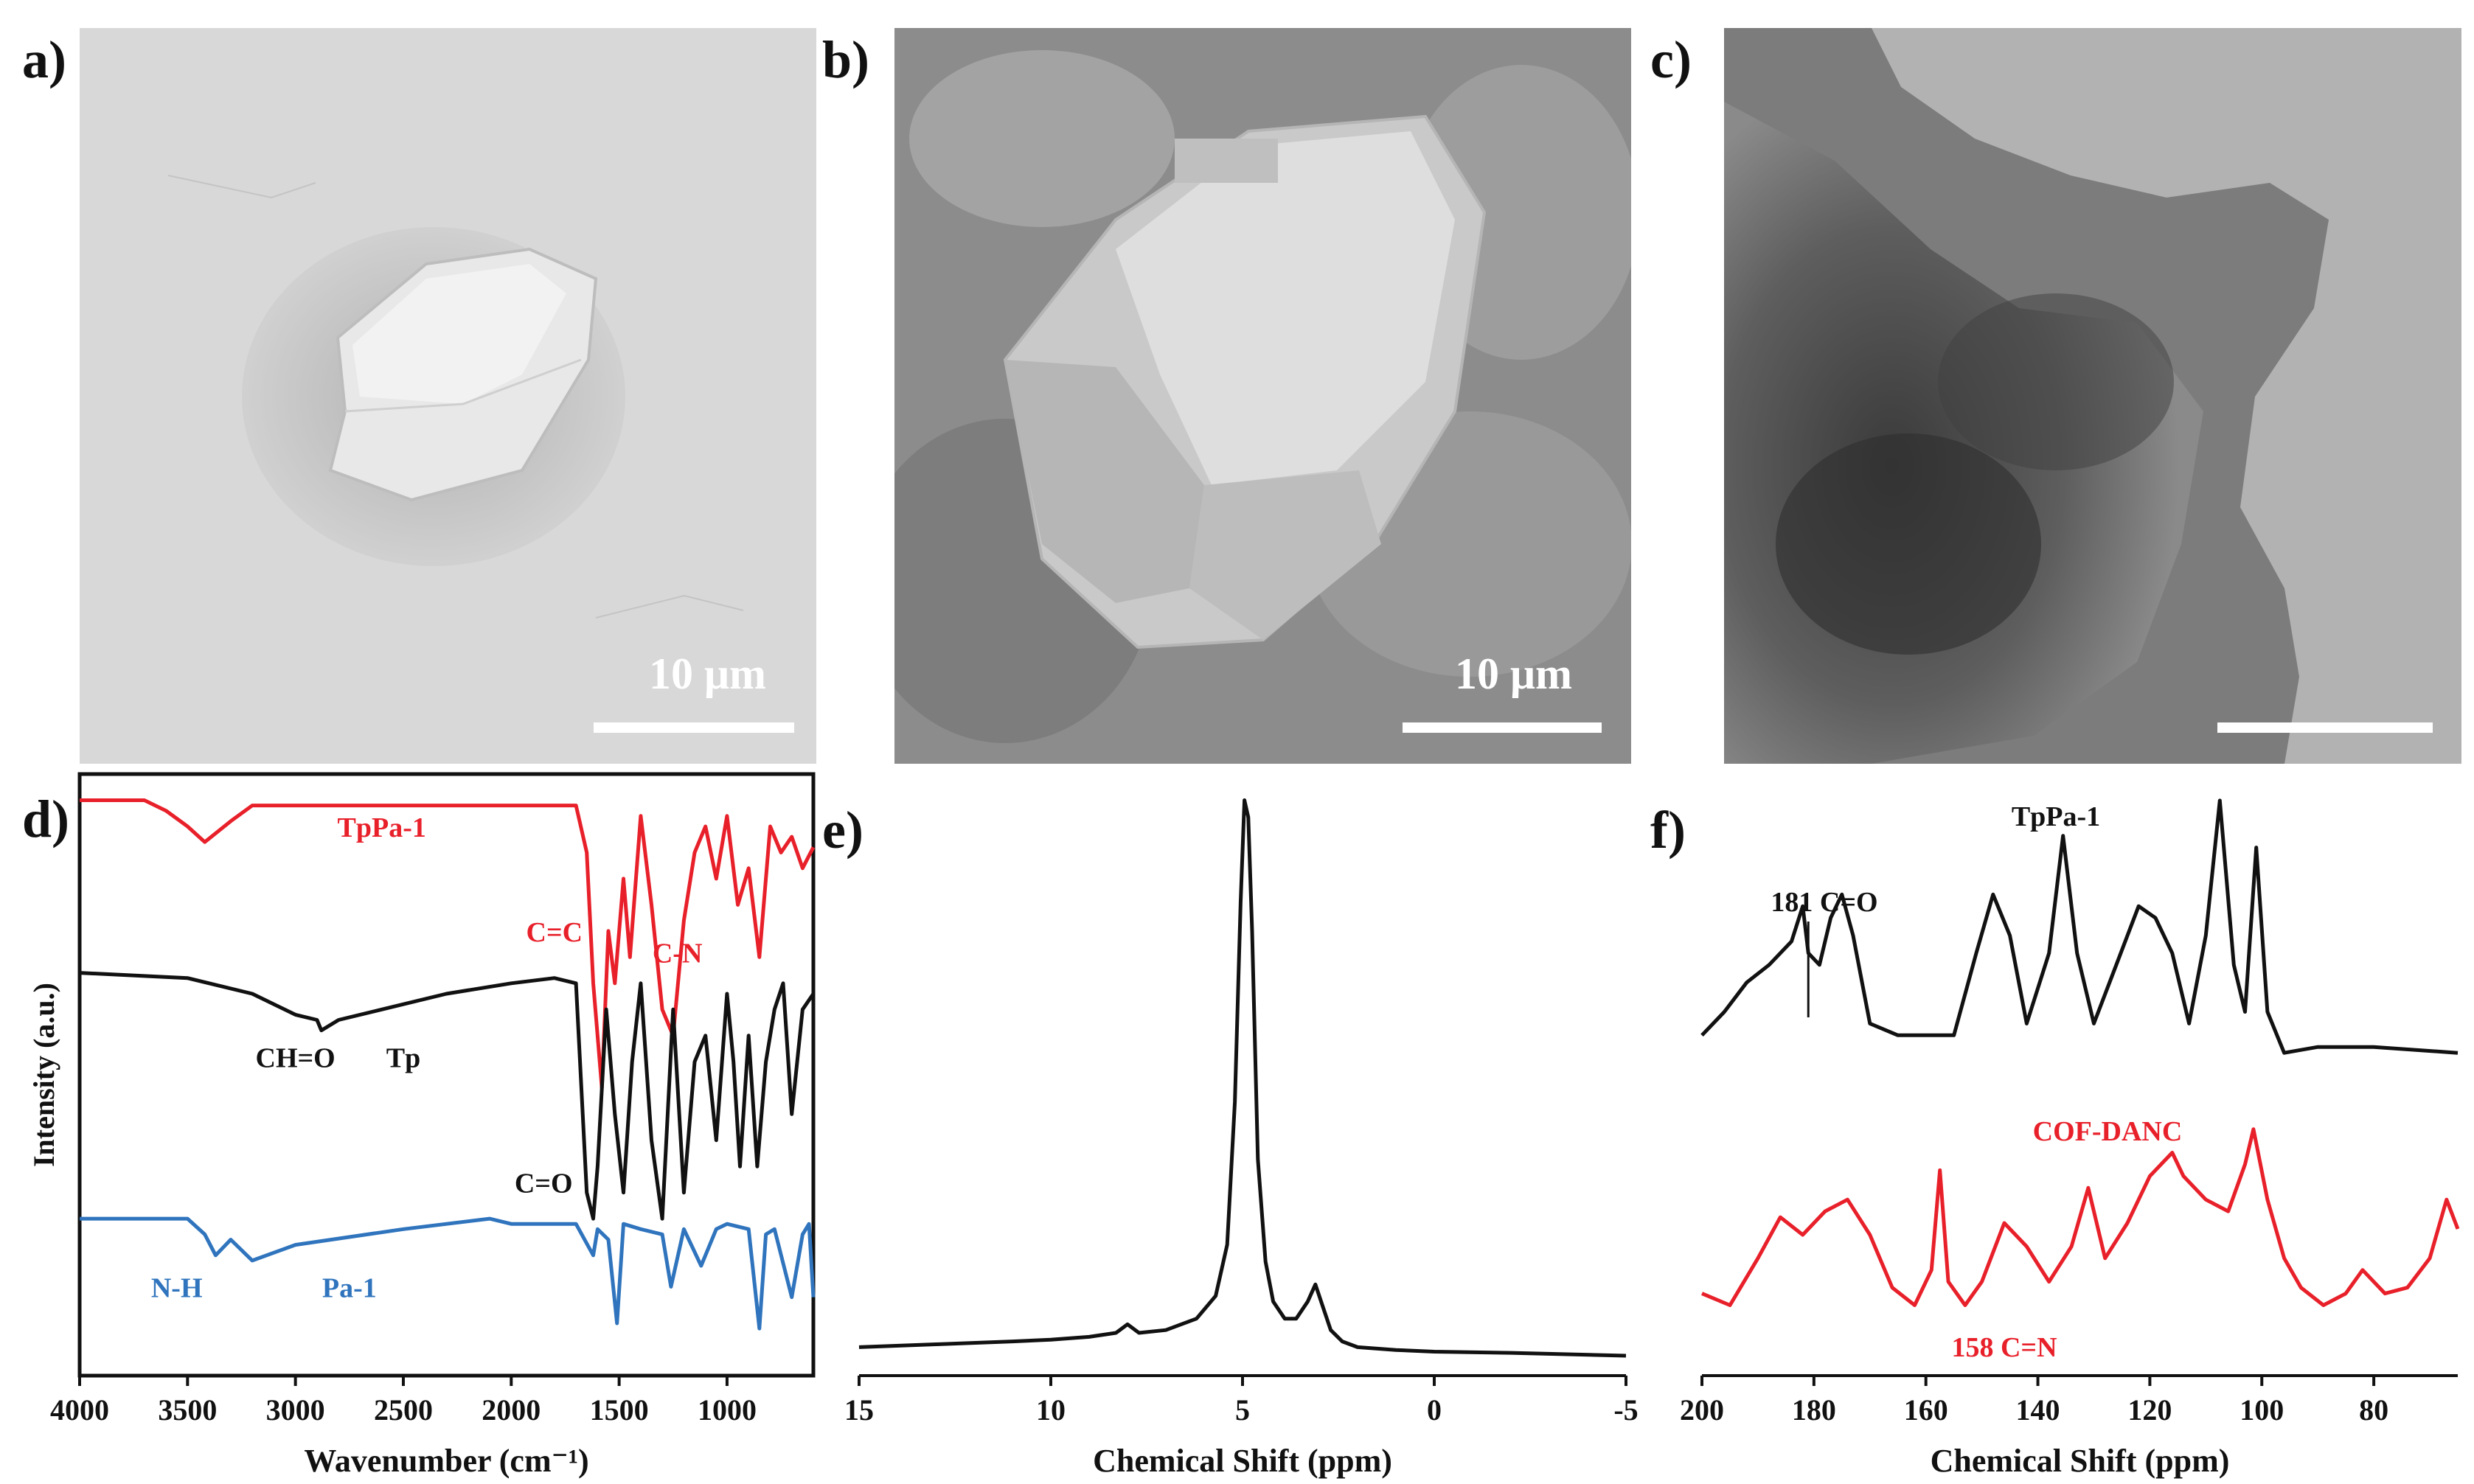 Image resolution: width=2474 pixels, height=1484 pixels. I want to click on x-tick-label-10: 10, so click(1051, 1410).